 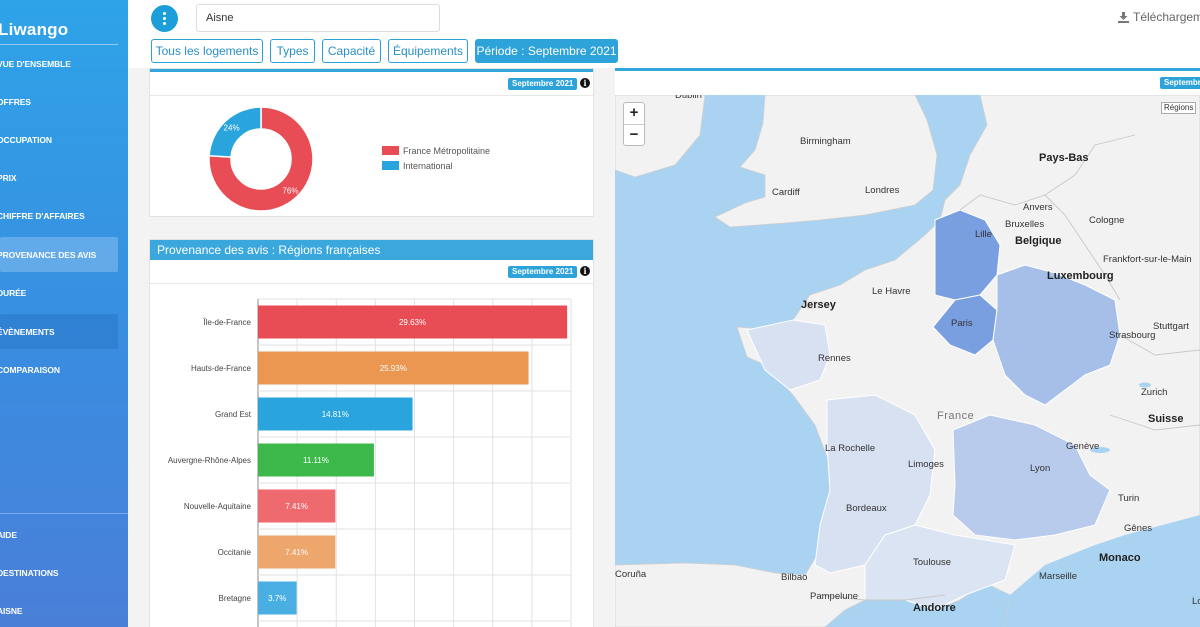 I want to click on menu-button, so click(x=164, y=18).